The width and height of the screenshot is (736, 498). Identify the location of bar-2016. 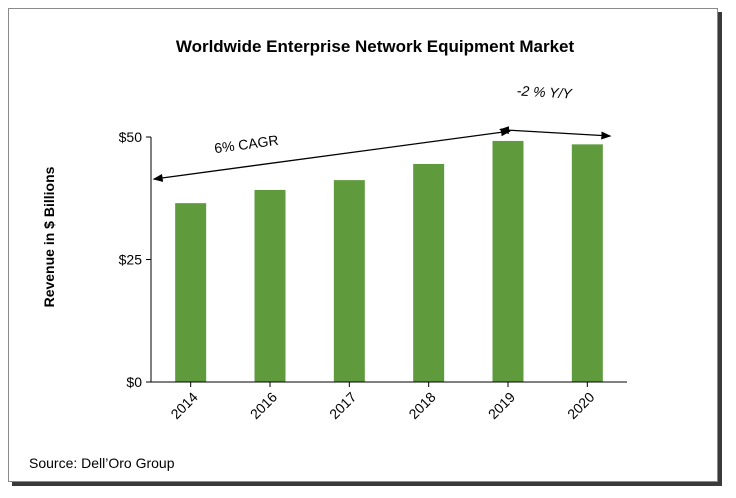
(270, 285).